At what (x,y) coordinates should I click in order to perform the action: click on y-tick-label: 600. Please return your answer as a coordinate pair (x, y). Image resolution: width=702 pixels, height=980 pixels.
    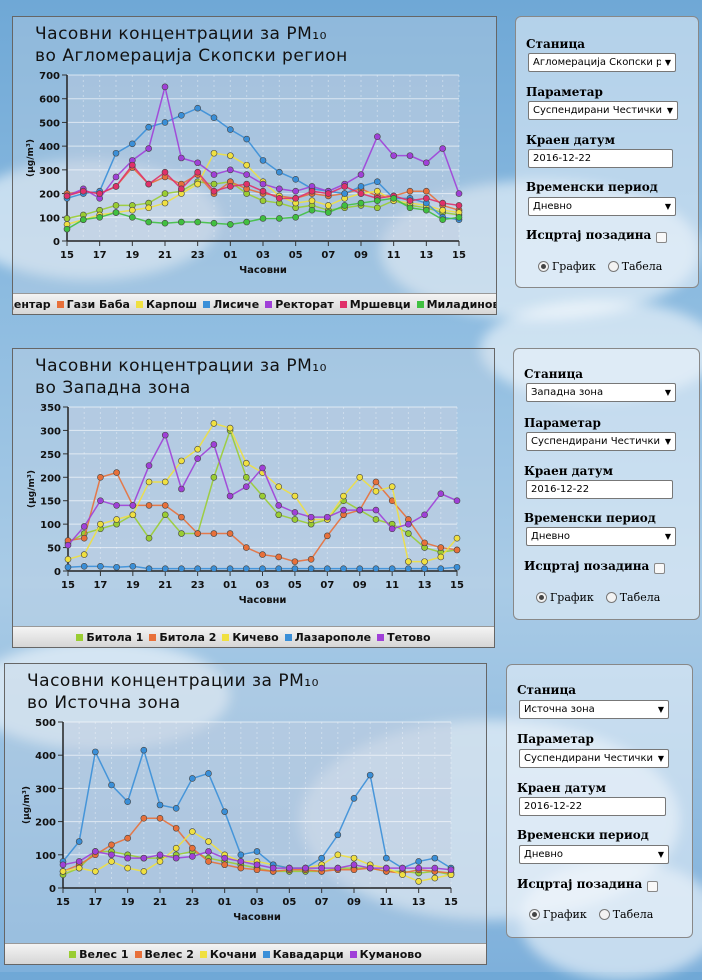
    Looking at the image, I should click on (49, 100).